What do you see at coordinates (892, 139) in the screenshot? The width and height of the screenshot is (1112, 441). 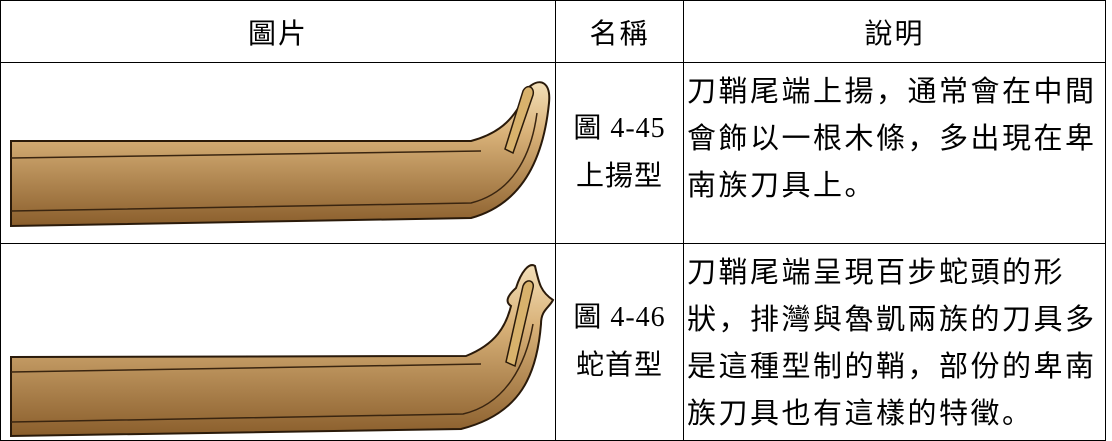 I see `description: 刀鞘尾端上揚，通常會在中間會飾以一根木條，多出現在卑南族刀具上。` at bounding box center [892, 139].